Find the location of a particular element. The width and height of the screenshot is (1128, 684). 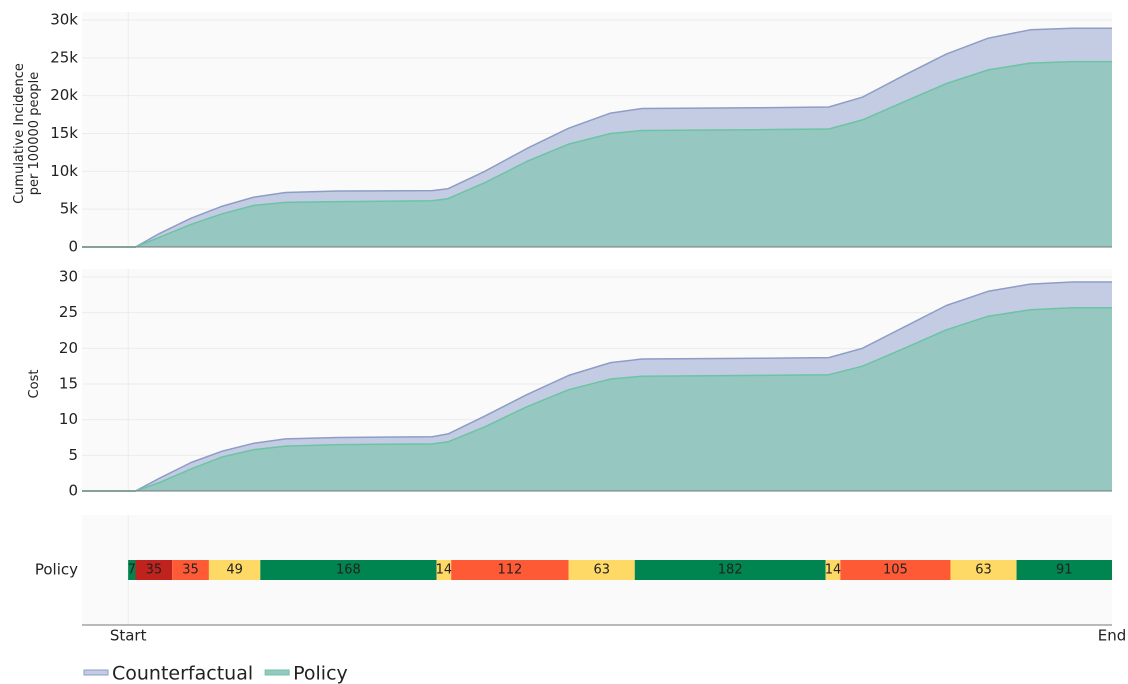

segment-label: 105 is located at coordinates (895, 570).